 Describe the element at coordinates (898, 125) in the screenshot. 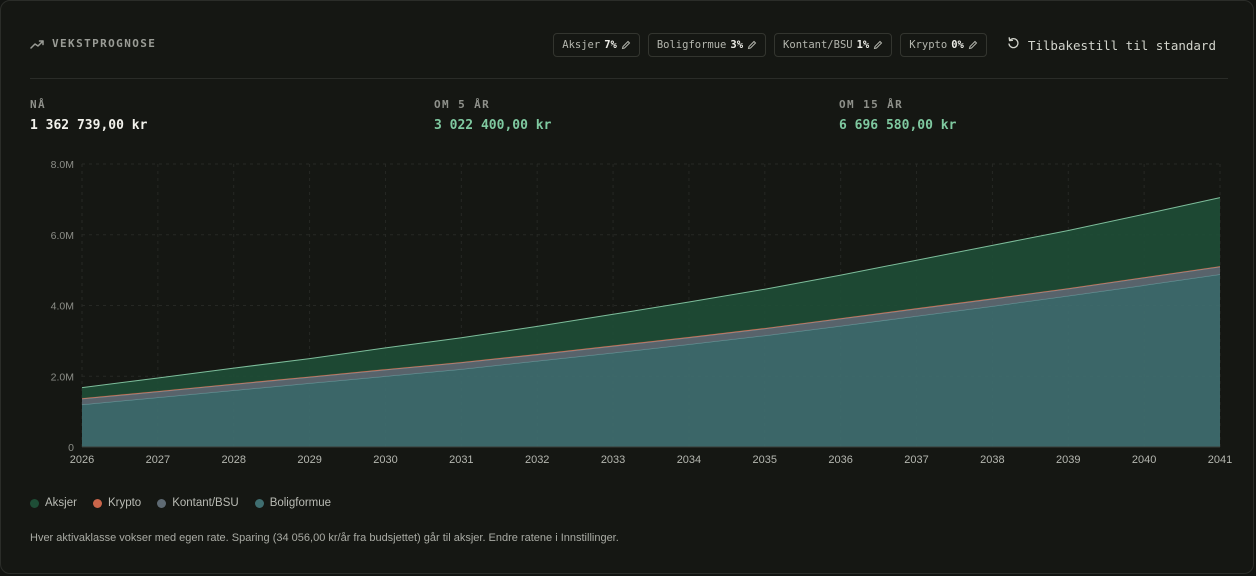

I see `stat-value: 6 696 580,00 kr` at that location.